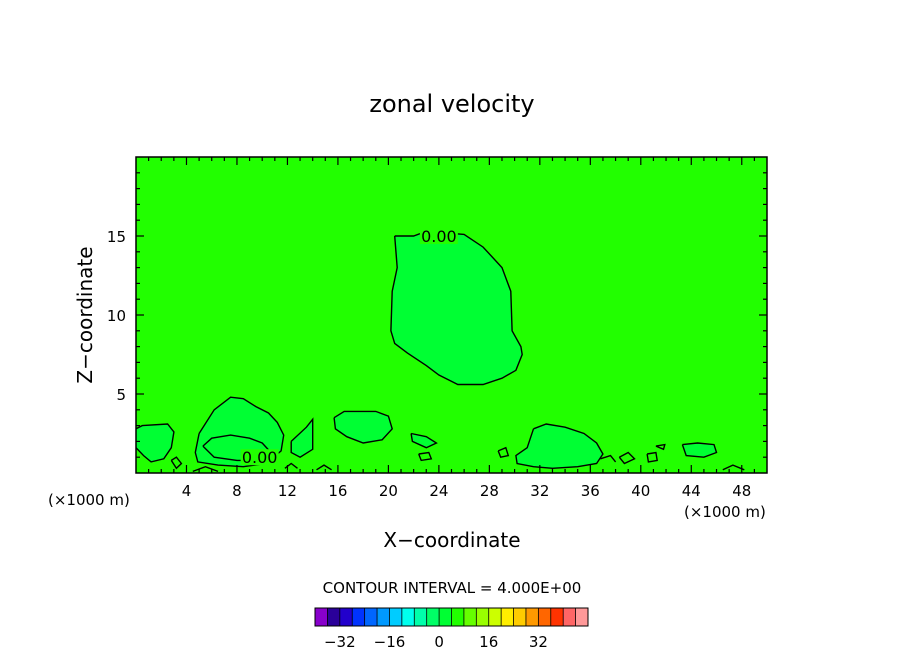 The height and width of the screenshot is (654, 904). I want to click on contour-interval-label: CONTOUR INTERVAL = 4.000E+00, so click(452, 588).